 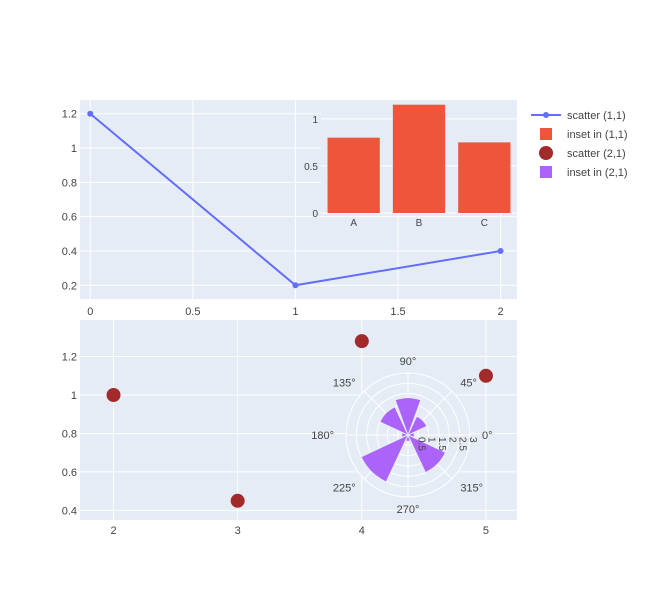 What do you see at coordinates (596, 116) in the screenshot?
I see `legend-label: scatter (1,1)` at bounding box center [596, 116].